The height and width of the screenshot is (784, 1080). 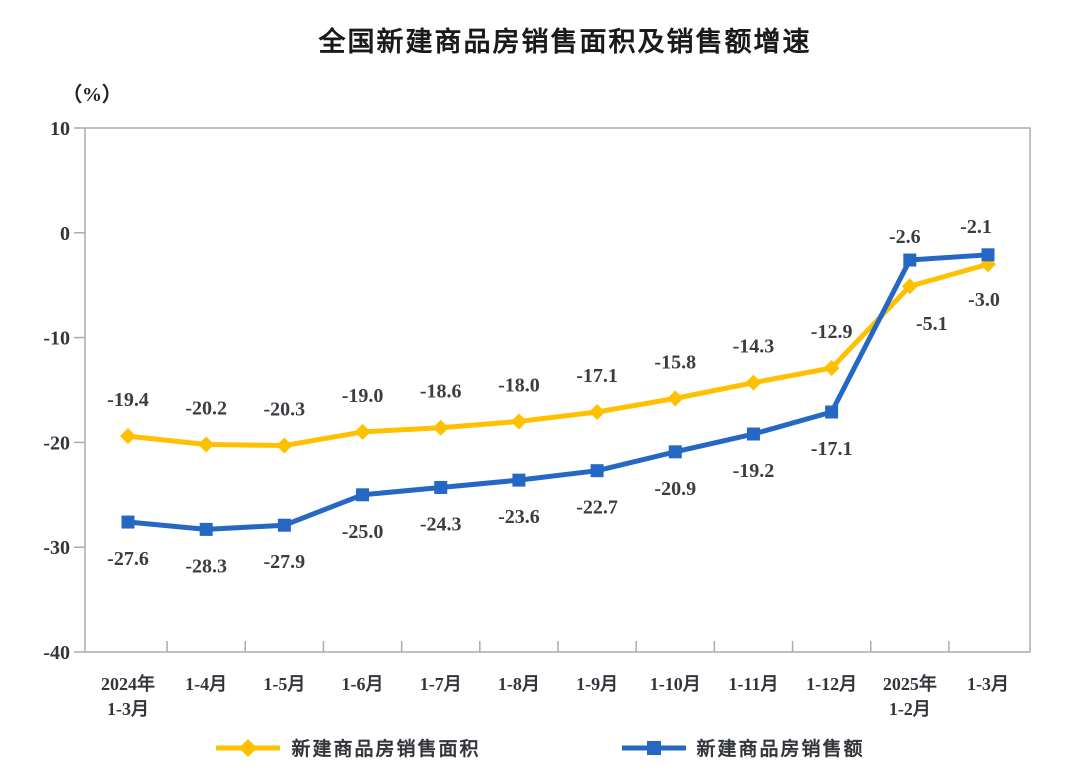 What do you see at coordinates (832, 332) in the screenshot?
I see `data-label: -12.9` at bounding box center [832, 332].